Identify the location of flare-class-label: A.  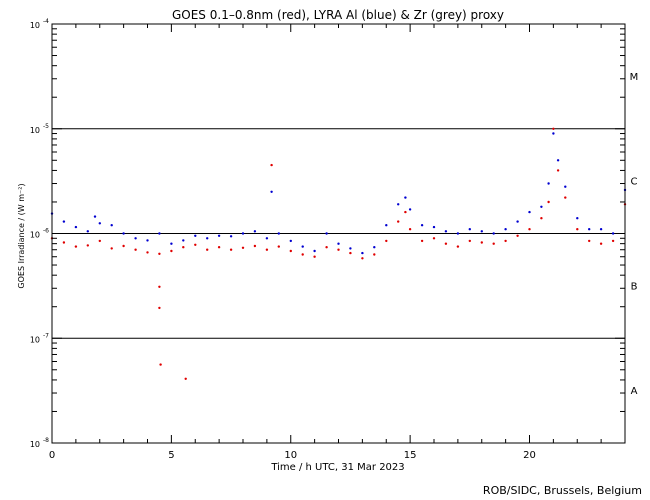
(634, 391).